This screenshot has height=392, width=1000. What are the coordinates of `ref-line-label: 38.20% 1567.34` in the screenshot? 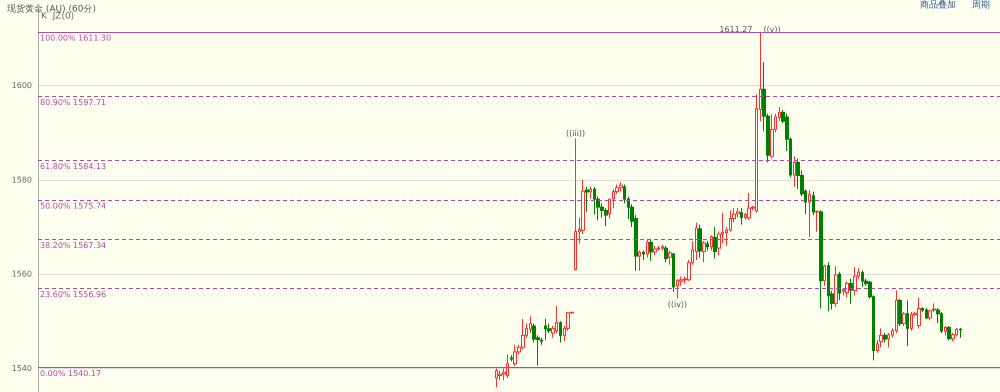 It's located at (73, 245).